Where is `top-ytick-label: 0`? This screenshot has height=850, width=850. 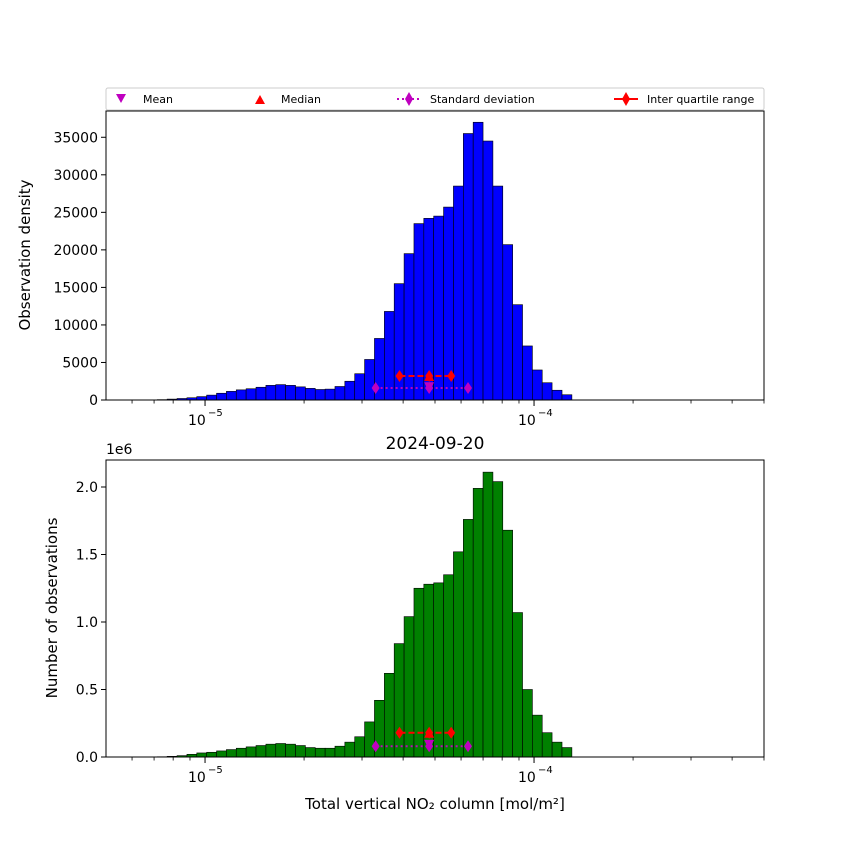
top-ytick-label: 0 is located at coordinates (93, 401).